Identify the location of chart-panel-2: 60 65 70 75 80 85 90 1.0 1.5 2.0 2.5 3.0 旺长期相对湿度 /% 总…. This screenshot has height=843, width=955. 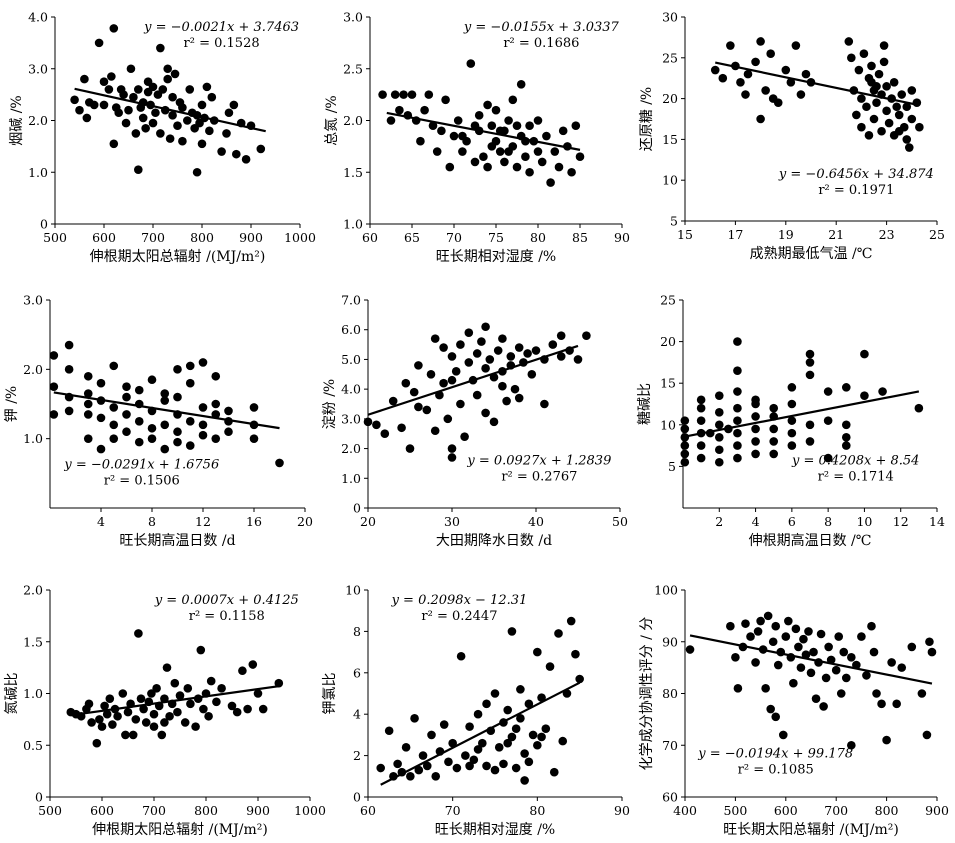
(477, 138).